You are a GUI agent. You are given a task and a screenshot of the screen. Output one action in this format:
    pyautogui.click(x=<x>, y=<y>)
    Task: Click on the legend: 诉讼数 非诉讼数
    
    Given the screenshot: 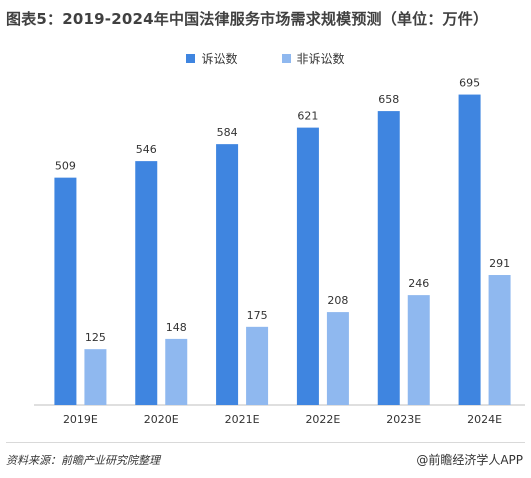 What is the action you would take?
    pyautogui.click(x=265, y=58)
    